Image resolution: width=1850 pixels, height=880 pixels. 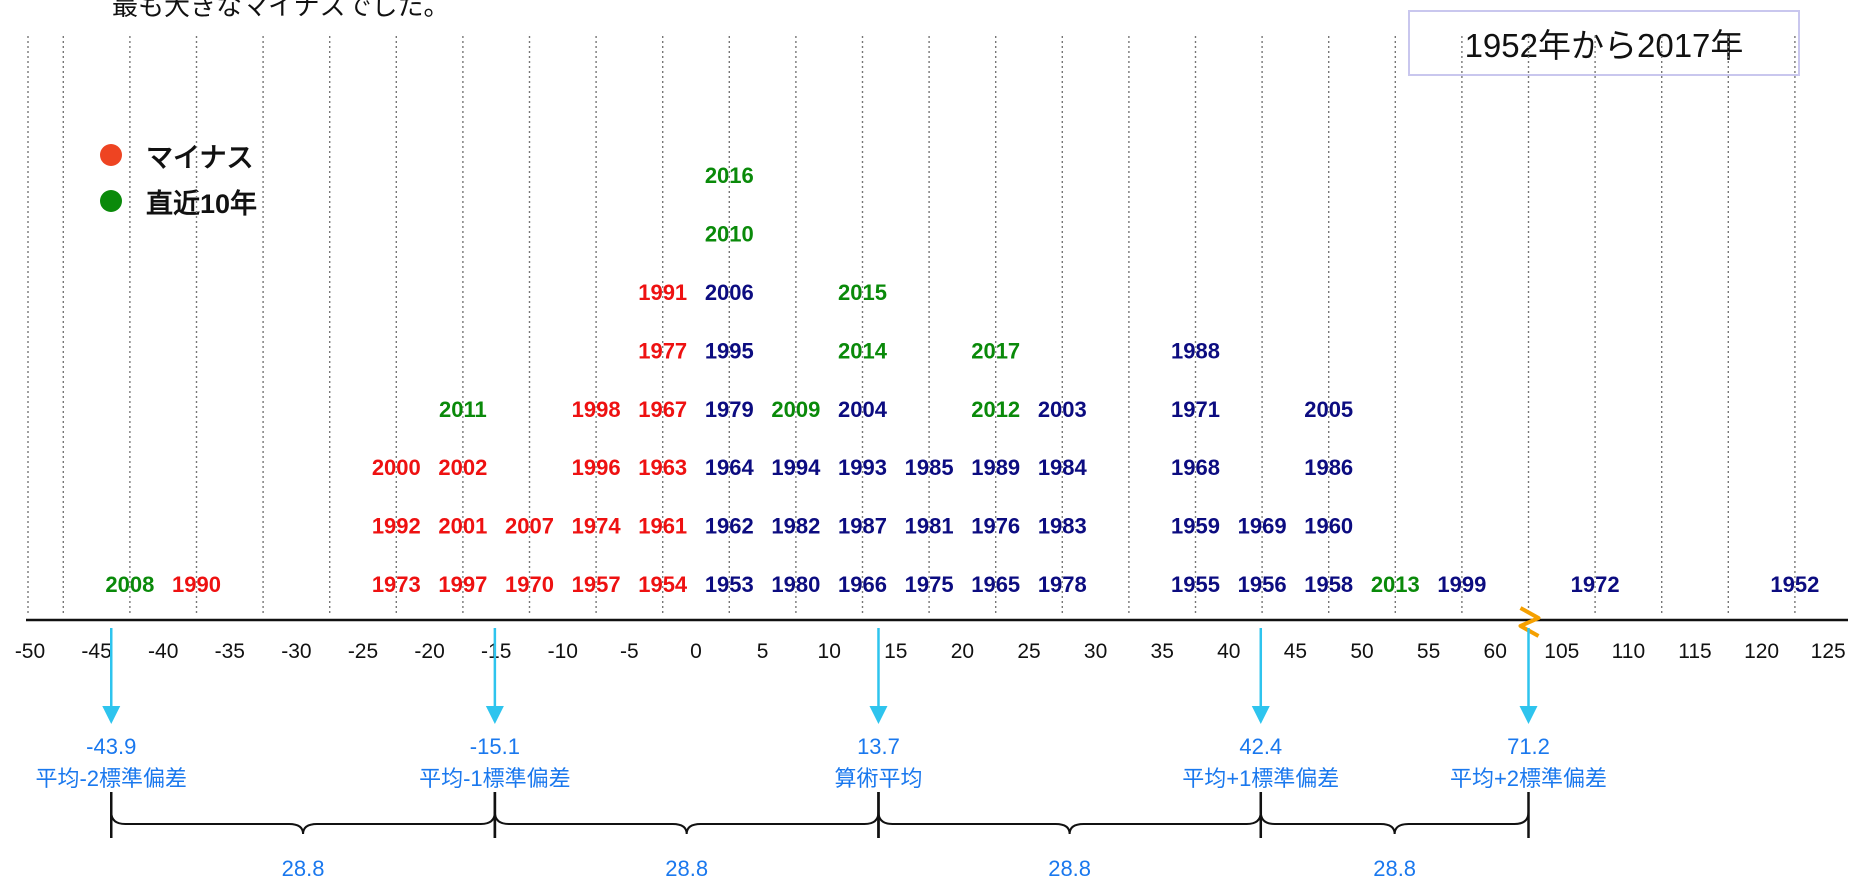 I want to click on year-label: 2006, so click(x=729, y=292).